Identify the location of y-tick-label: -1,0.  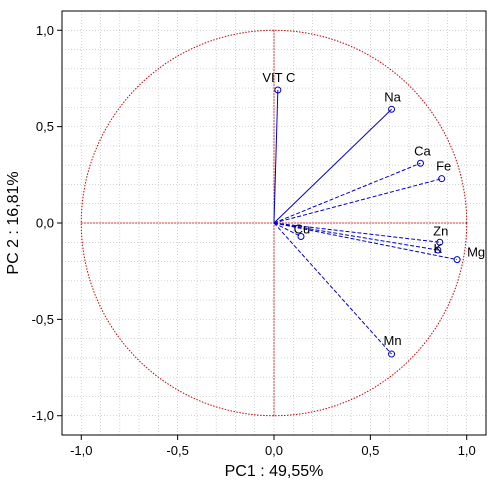
(43, 415).